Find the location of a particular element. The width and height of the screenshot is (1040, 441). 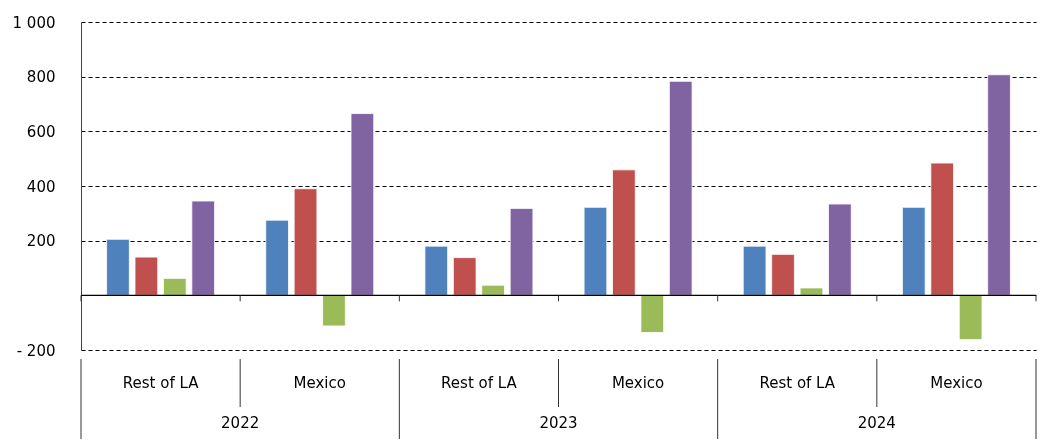

y-tick-label: 400 is located at coordinates (41, 186).